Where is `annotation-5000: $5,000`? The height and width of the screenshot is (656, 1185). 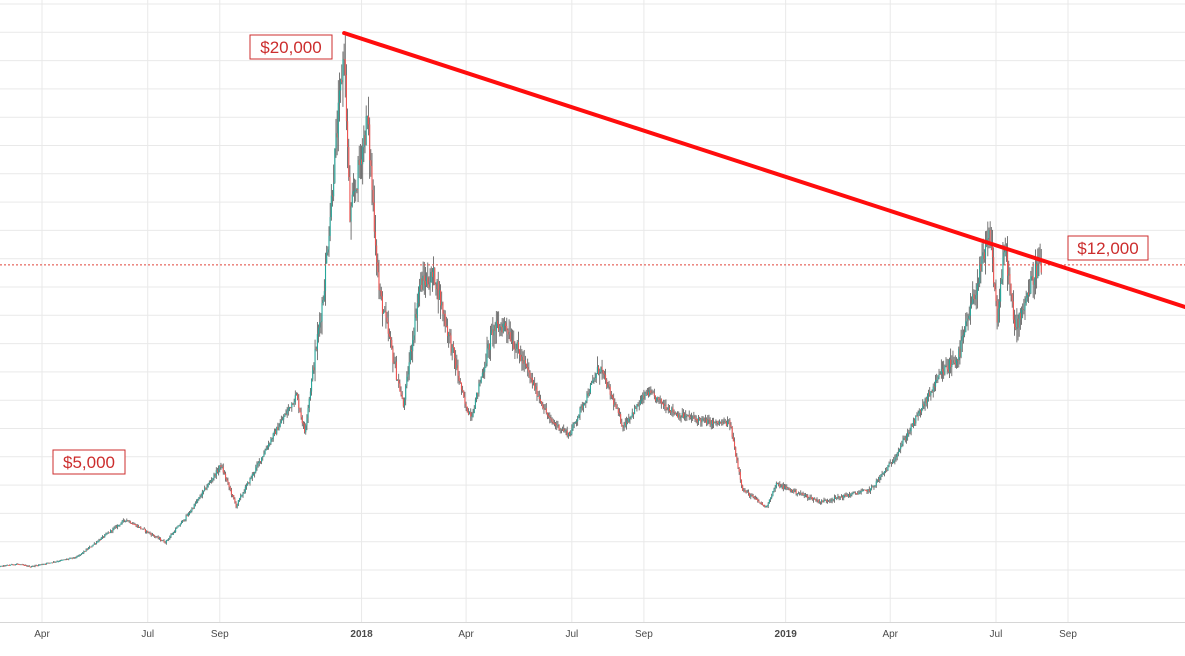
annotation-5000: $5,000 is located at coordinates (89, 462).